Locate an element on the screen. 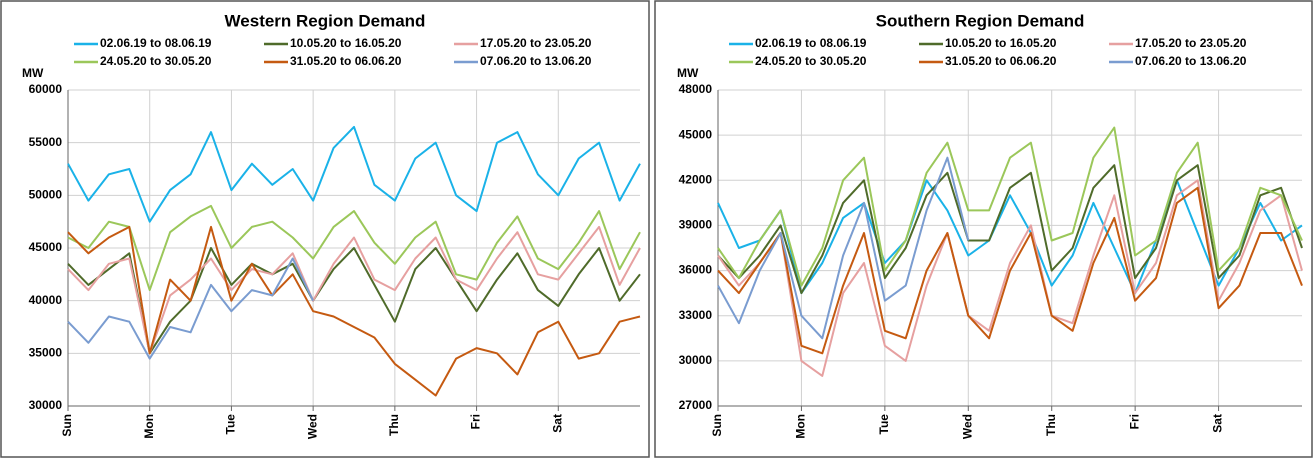  chart-title: Southern Region Demand is located at coordinates (980, 20).